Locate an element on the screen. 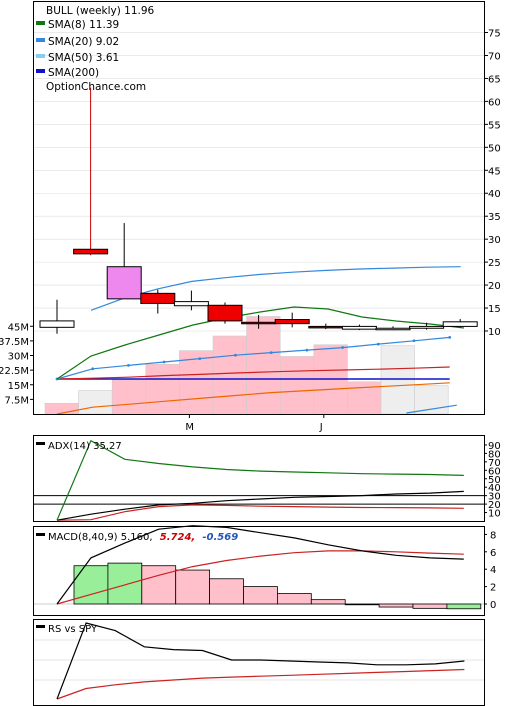 The height and width of the screenshot is (706, 526). adx-tick-label: 30 is located at coordinates (494, 497).